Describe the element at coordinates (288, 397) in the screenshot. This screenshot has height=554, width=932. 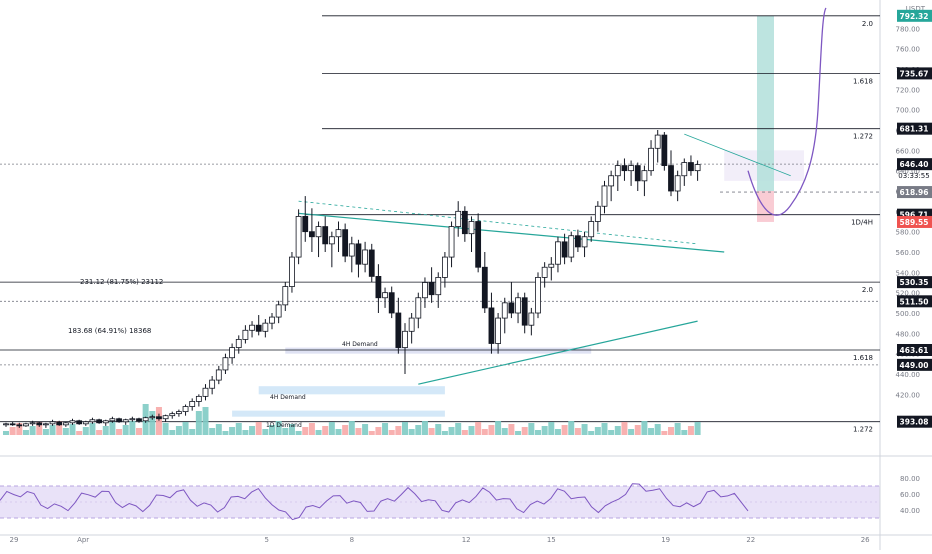
I see `annotation-4h-demand-lower: 4H Demand` at that location.